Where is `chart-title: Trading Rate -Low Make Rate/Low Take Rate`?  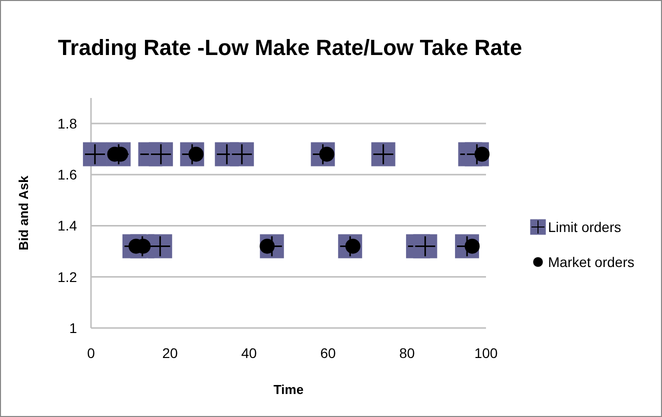
chart-title: Trading Rate -Low Make Rate/Low Take Rate is located at coordinates (290, 47).